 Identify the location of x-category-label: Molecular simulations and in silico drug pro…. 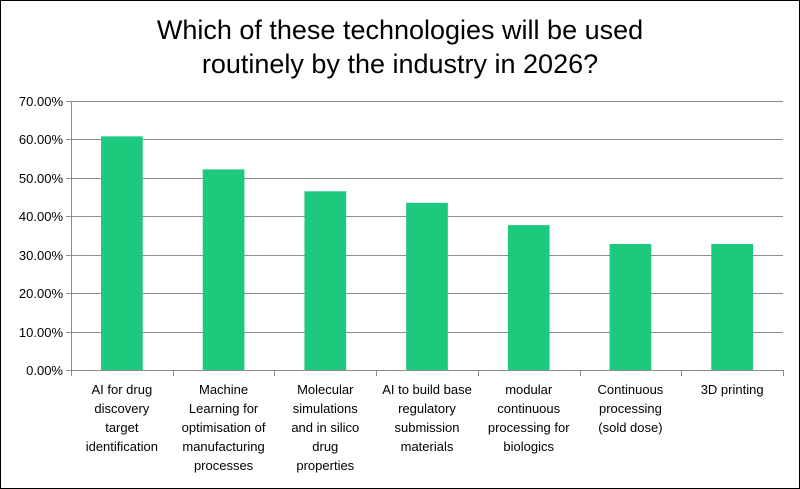
(325, 427).